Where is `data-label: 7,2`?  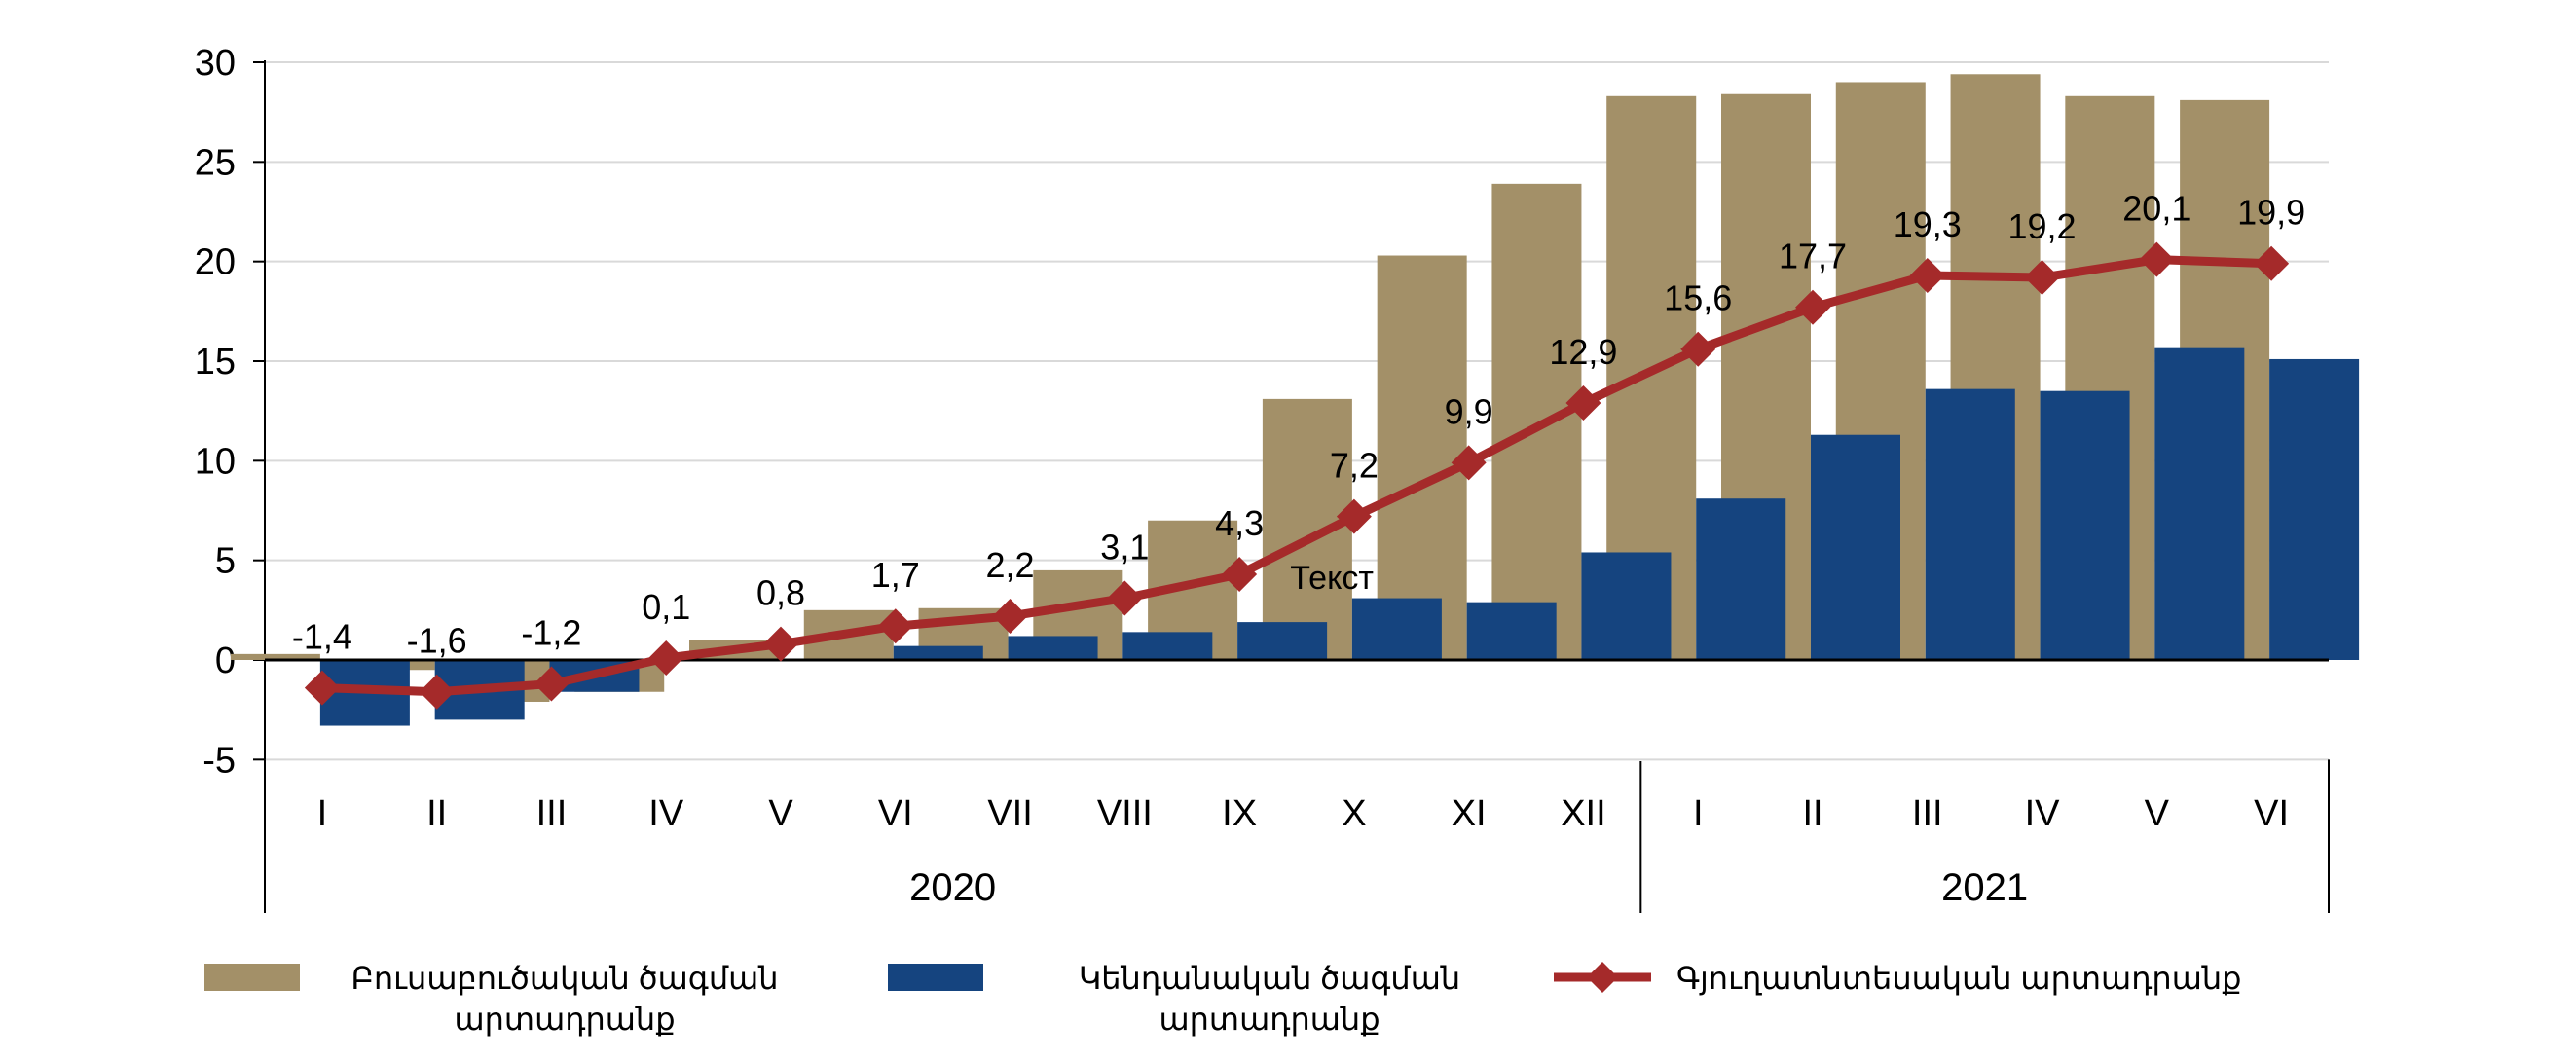
data-label: 7,2 is located at coordinates (1354, 466).